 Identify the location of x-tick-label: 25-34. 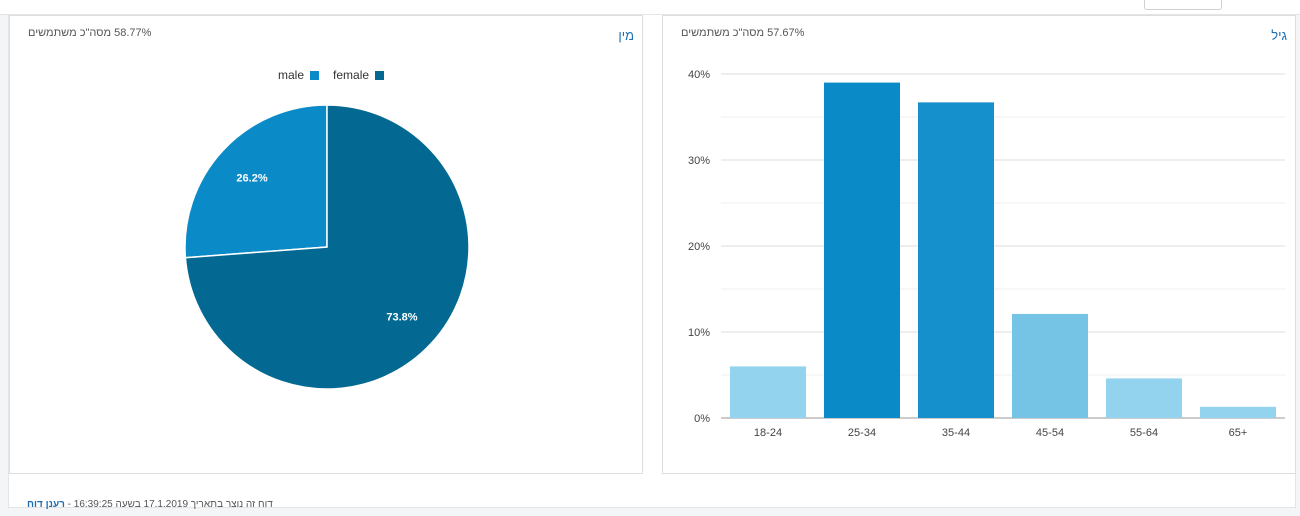
(862, 433).